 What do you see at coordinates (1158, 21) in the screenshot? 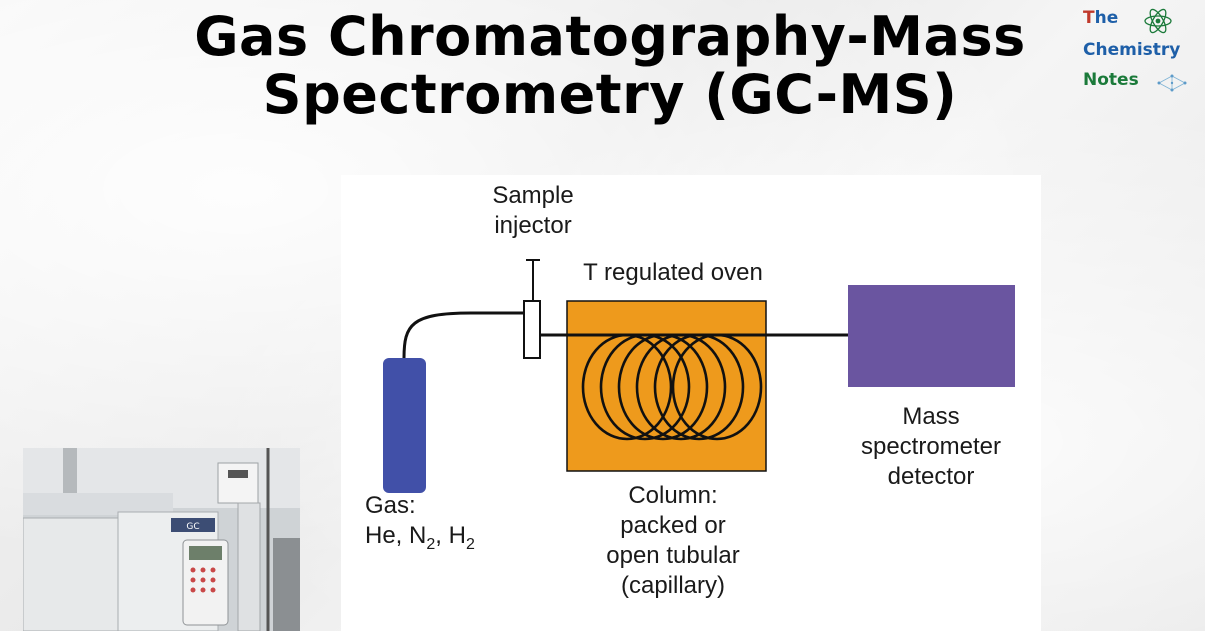
I see `atom-icon` at bounding box center [1158, 21].